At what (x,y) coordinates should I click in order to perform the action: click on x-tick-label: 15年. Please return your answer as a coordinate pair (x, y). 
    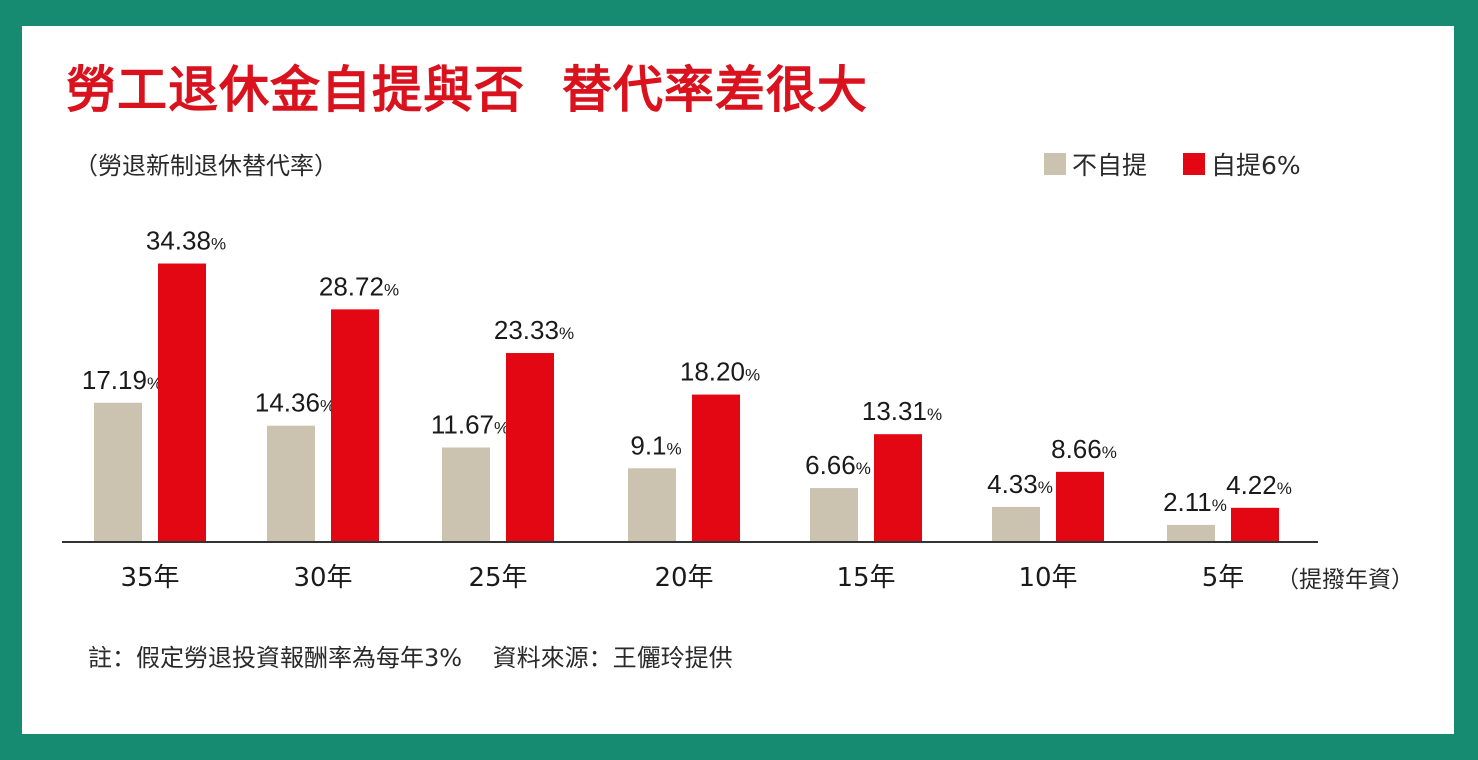
    Looking at the image, I should click on (865, 578).